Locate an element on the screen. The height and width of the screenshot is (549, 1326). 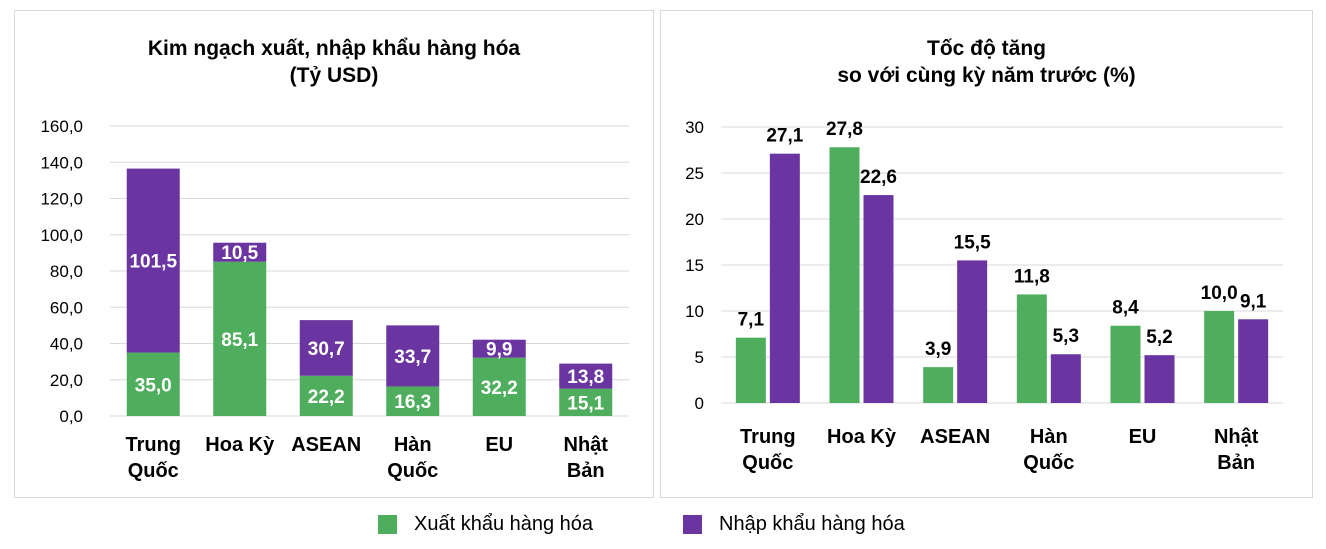
data-label-import: 33,7 is located at coordinates (412, 357).